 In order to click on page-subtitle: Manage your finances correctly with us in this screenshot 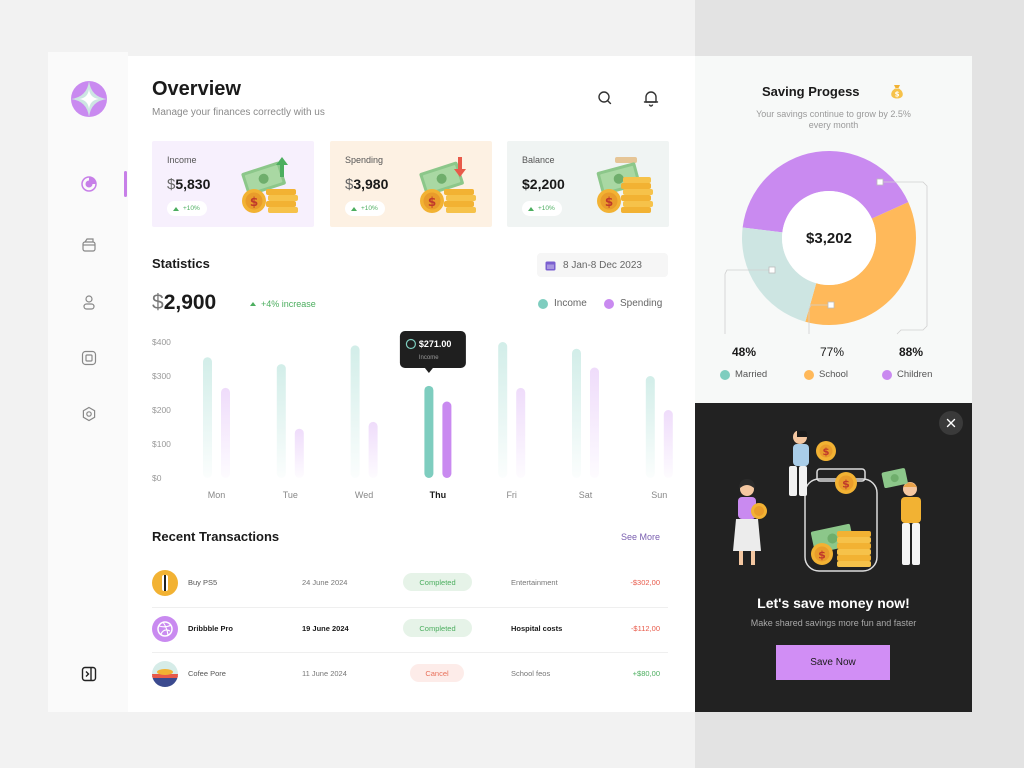, I will do `click(238, 112)`.